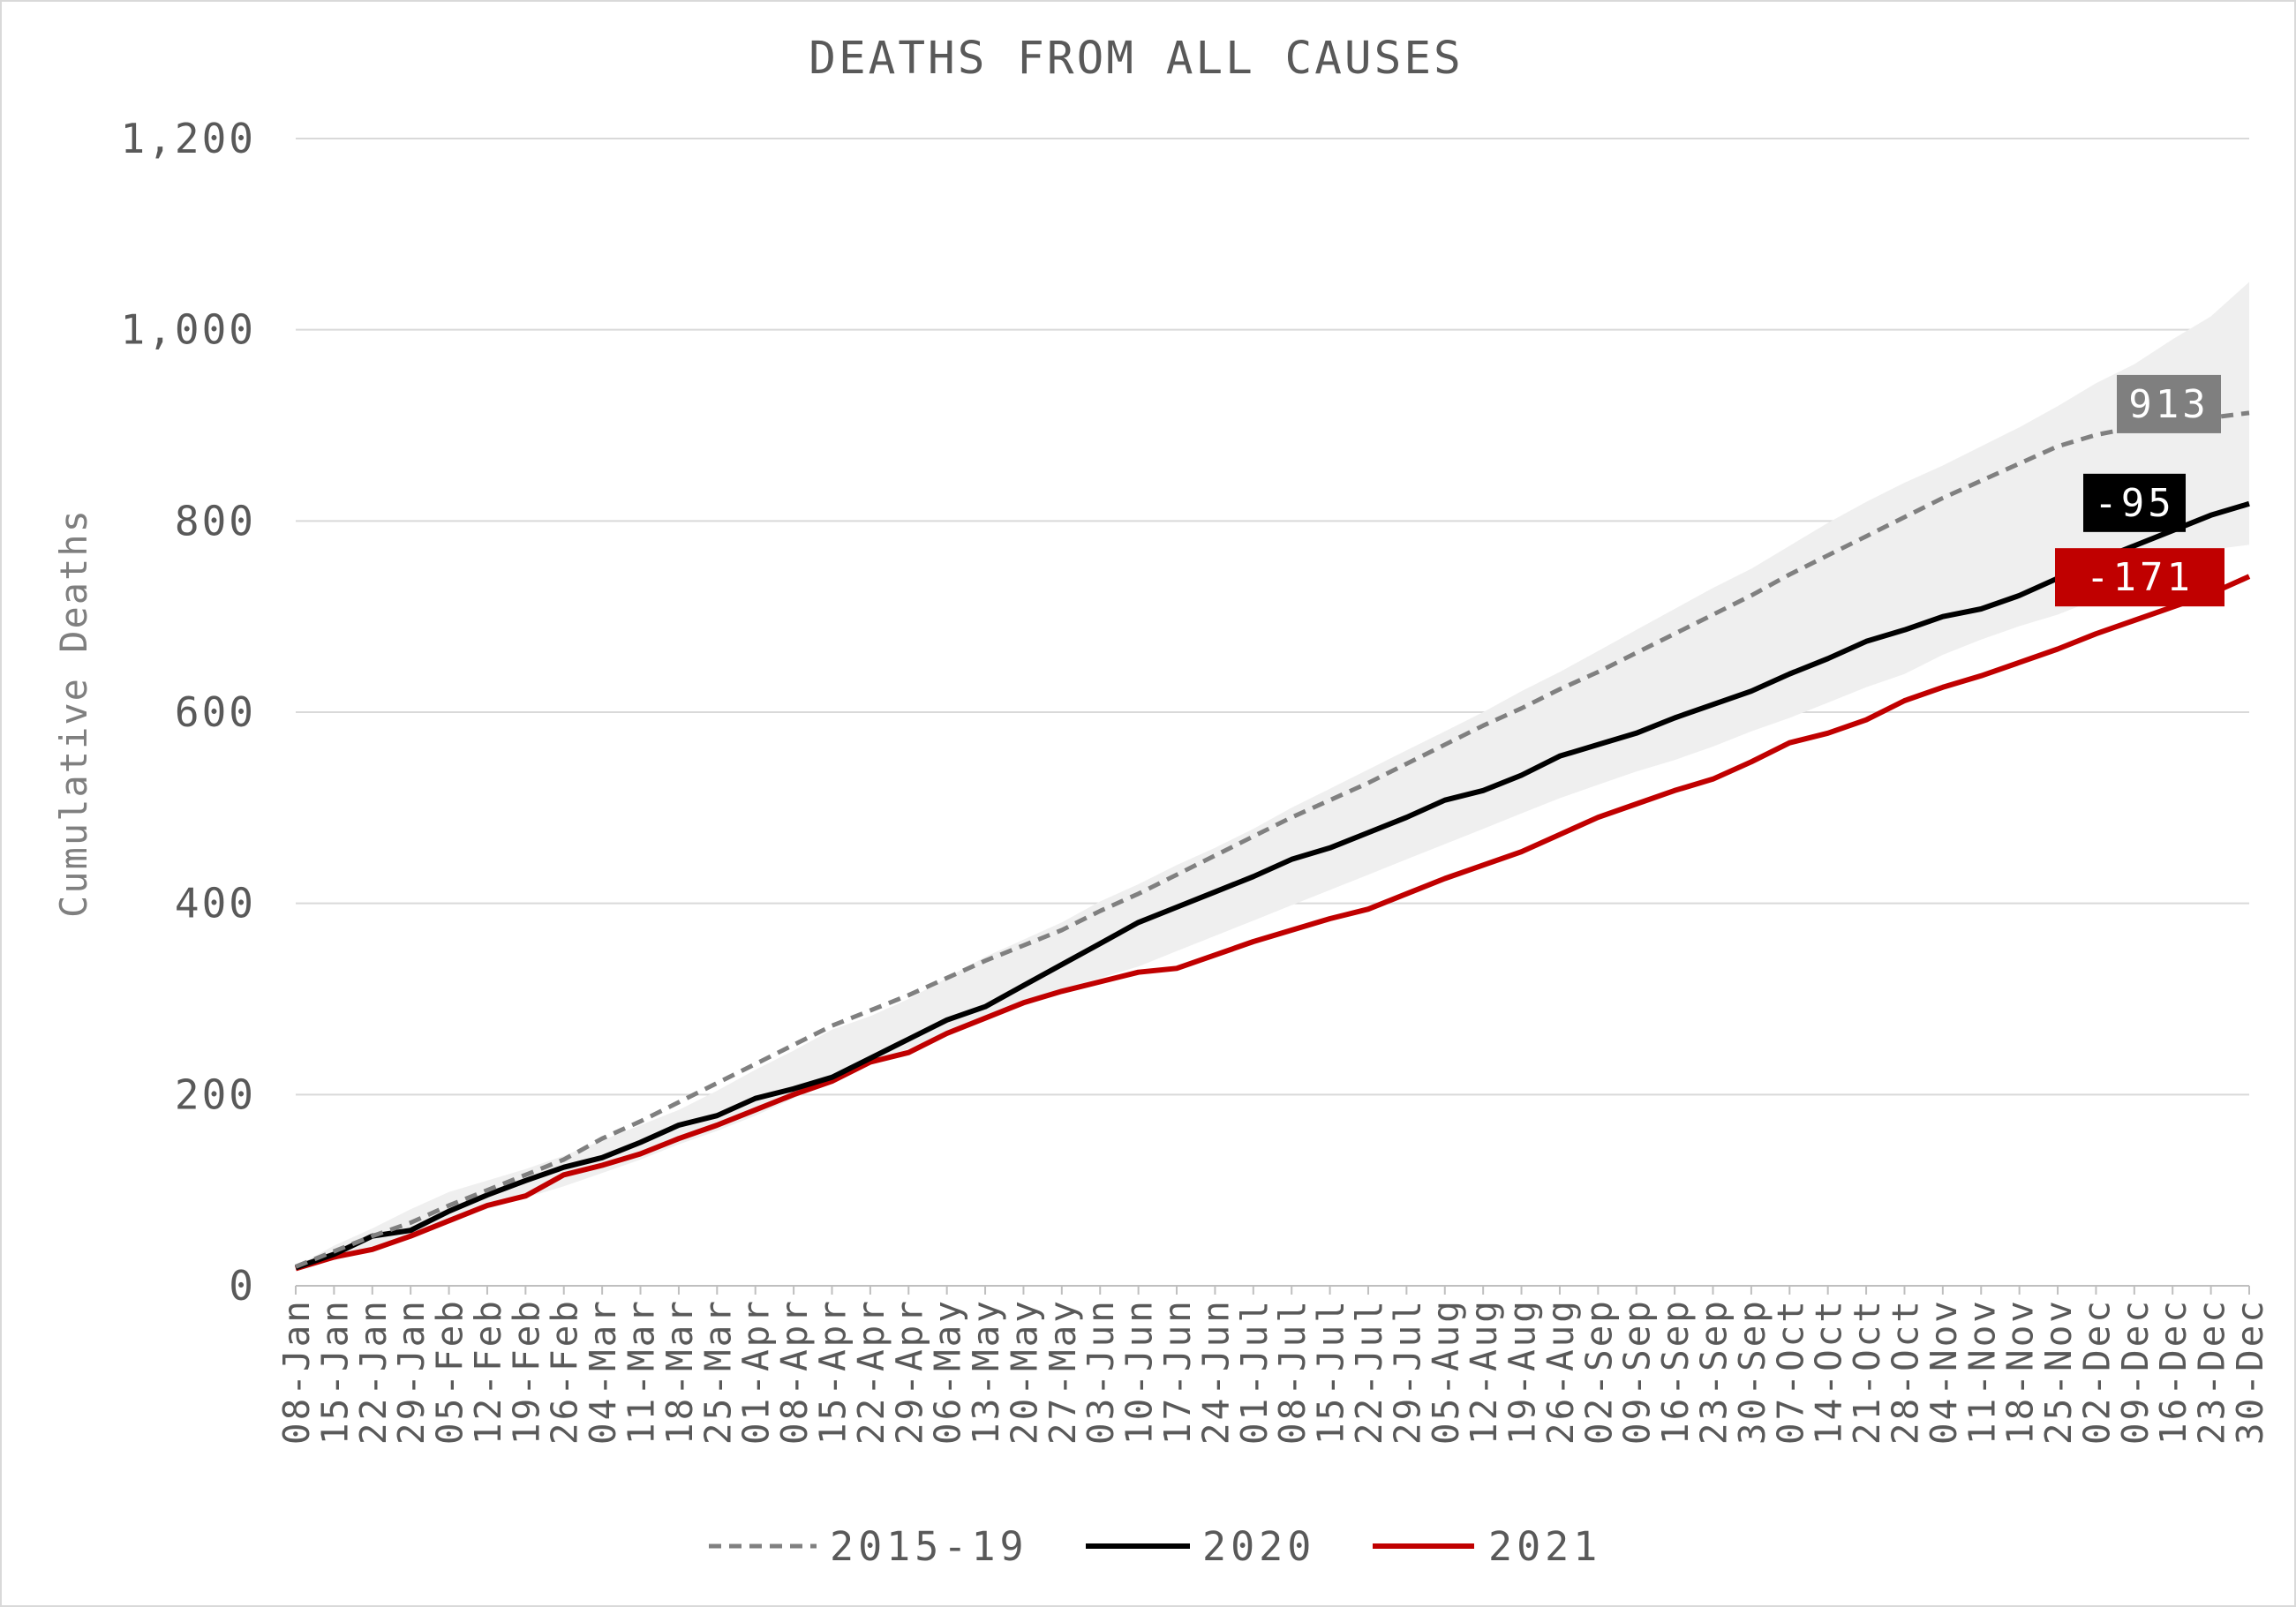 This screenshot has height=1607, width=2296. I want to click on x-tick-label: 11-Nov, so click(1982, 1372).